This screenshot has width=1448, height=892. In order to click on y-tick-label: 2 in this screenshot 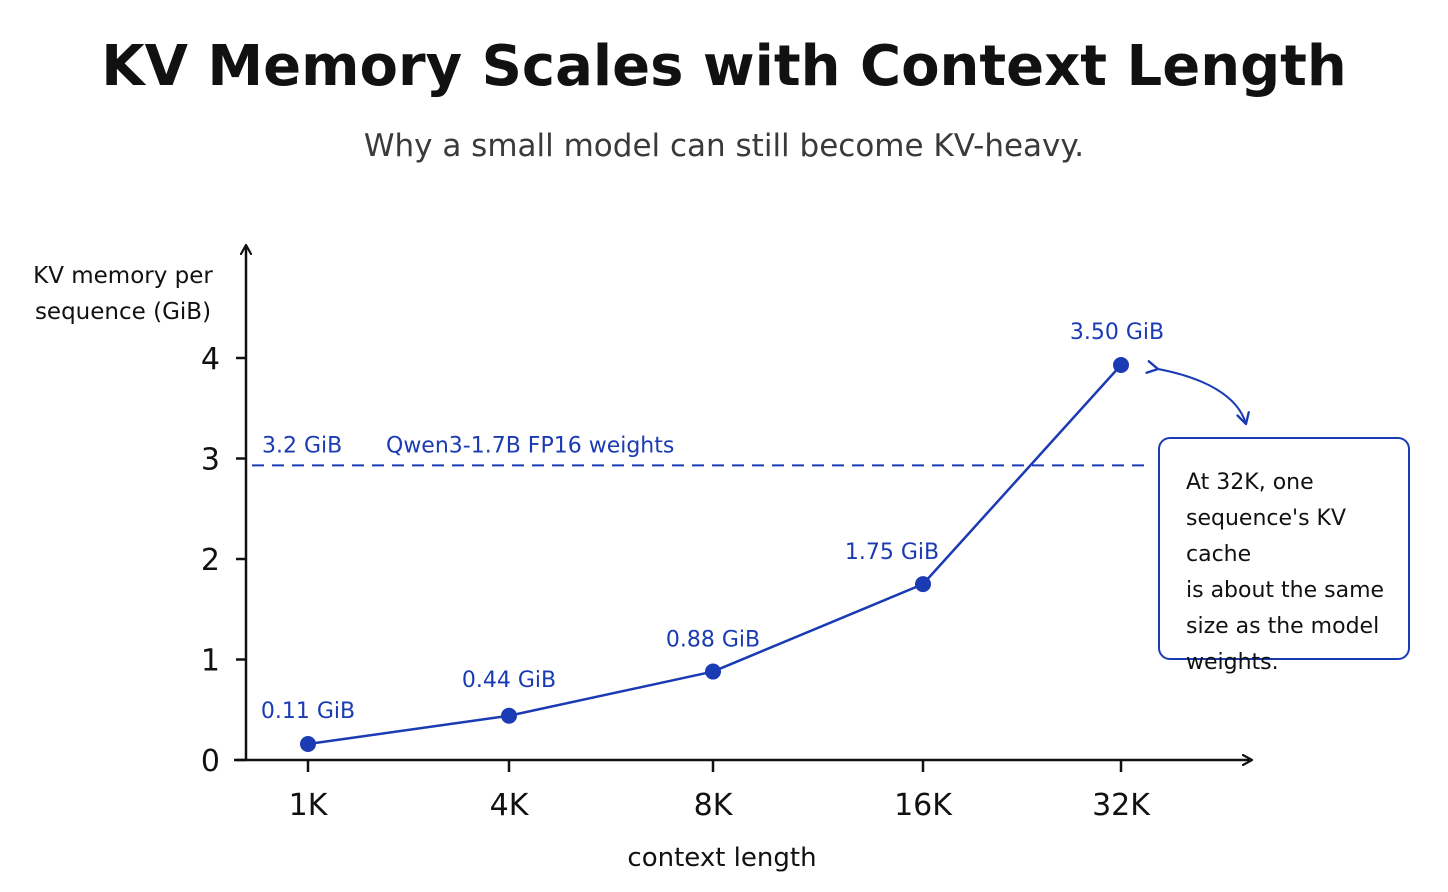, I will do `click(210, 560)`.